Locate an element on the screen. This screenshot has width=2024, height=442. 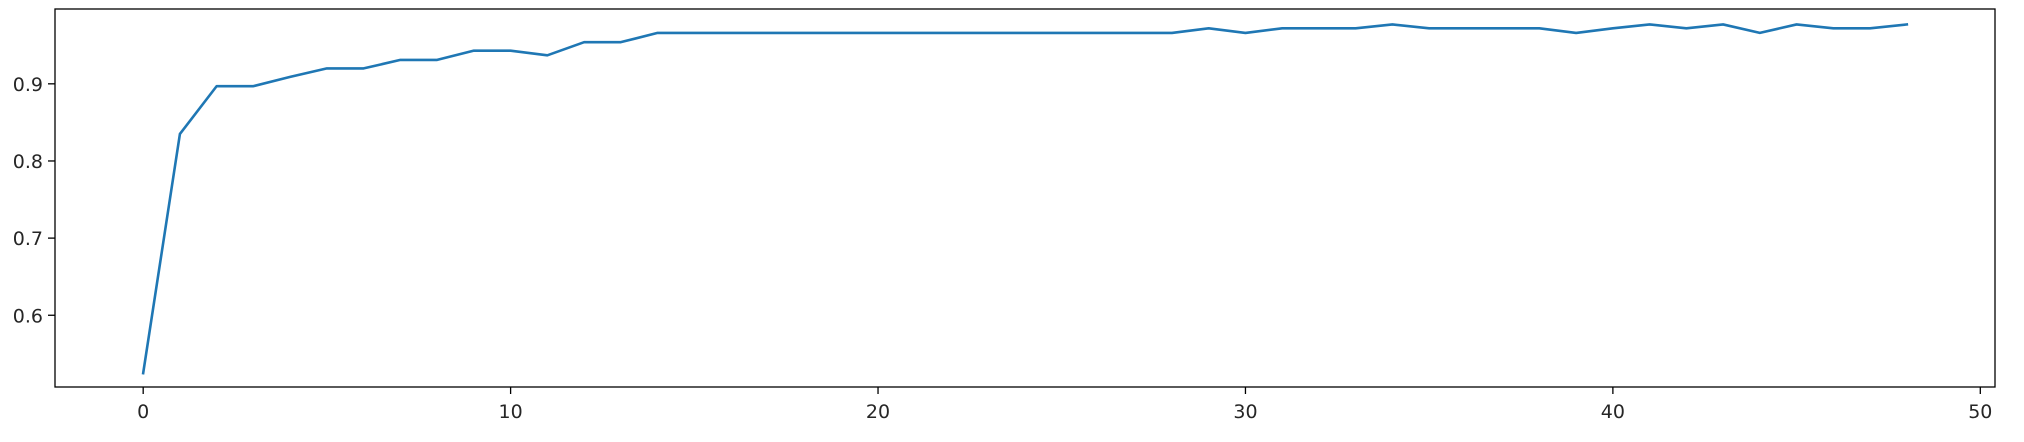
x-tick-label: 20 is located at coordinates (878, 412).